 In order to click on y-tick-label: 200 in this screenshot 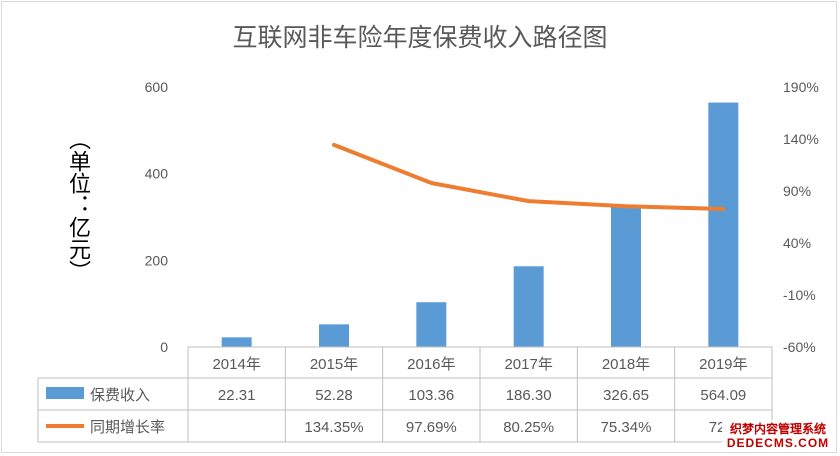, I will do `click(157, 260)`.